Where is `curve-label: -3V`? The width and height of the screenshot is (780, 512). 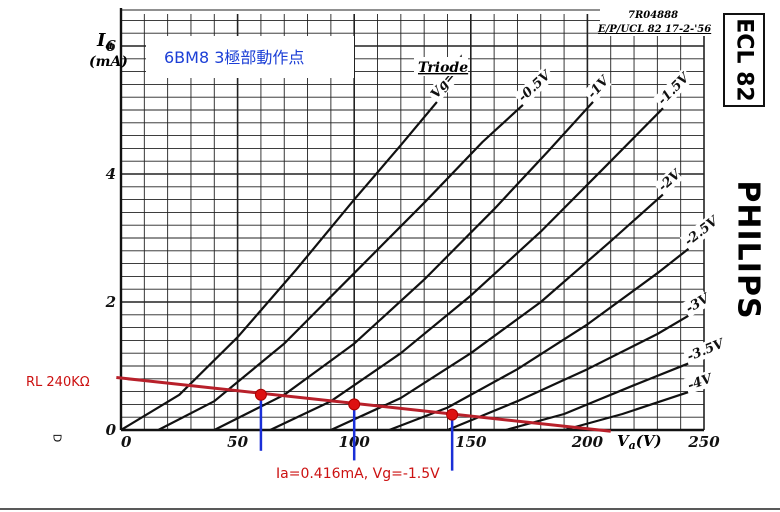 curve-label: -3V is located at coordinates (698, 303).